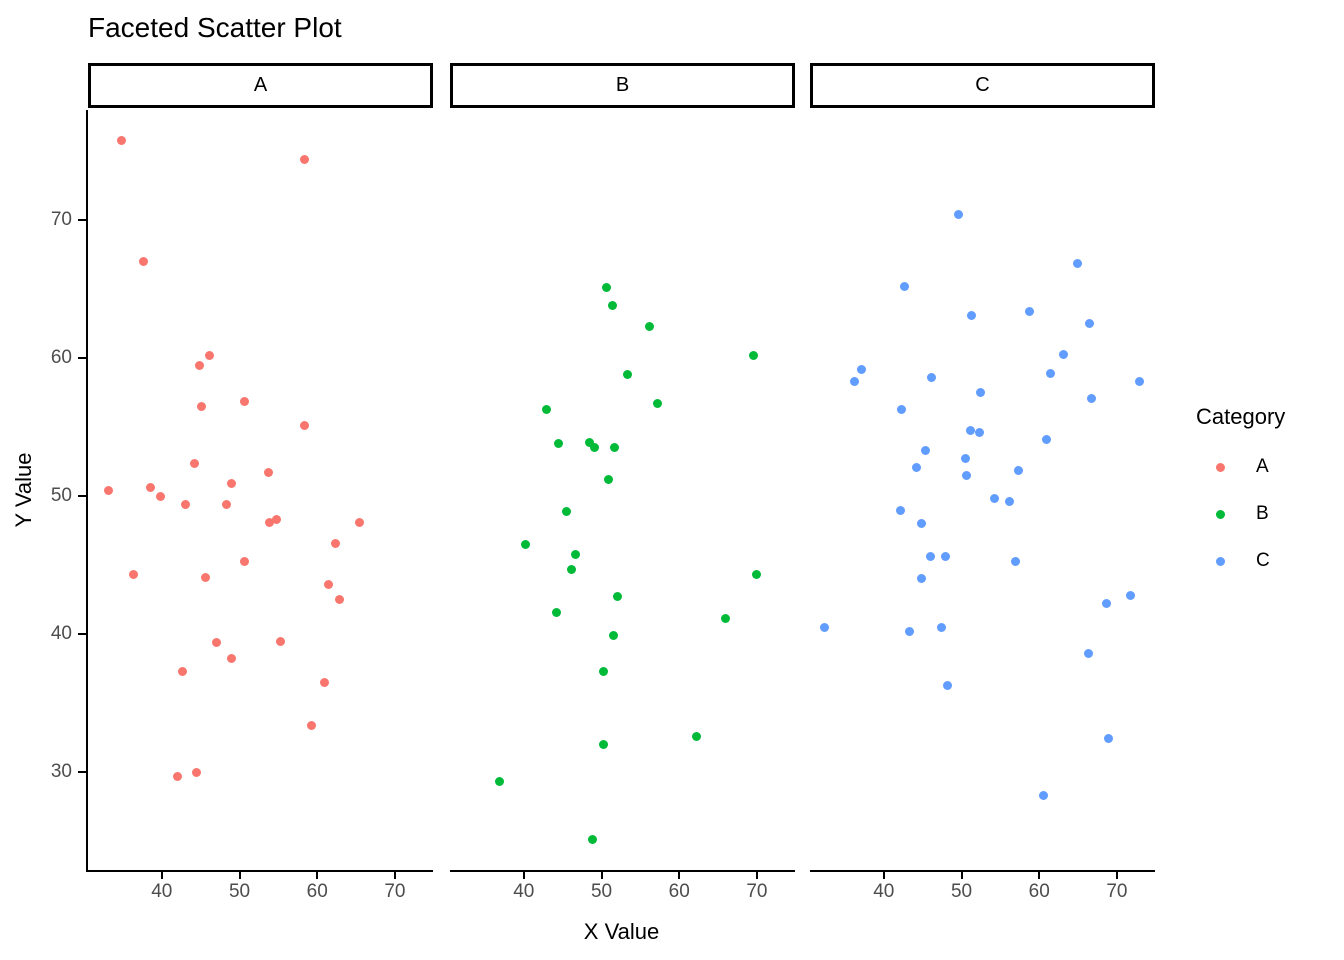 This screenshot has width=1344, height=960. What do you see at coordinates (61, 220) in the screenshot?
I see `y-tick-label: 70` at bounding box center [61, 220].